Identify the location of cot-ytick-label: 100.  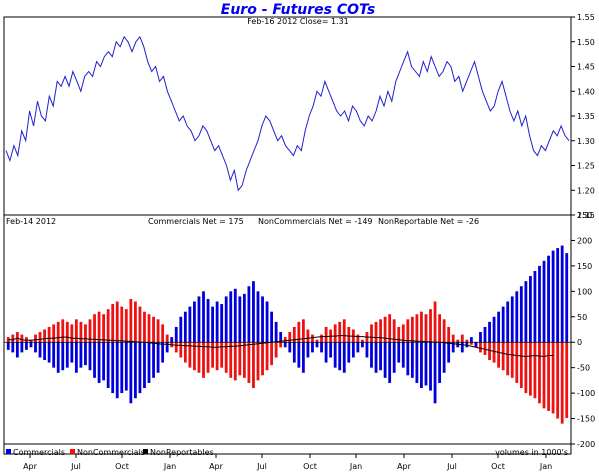
(584, 291).